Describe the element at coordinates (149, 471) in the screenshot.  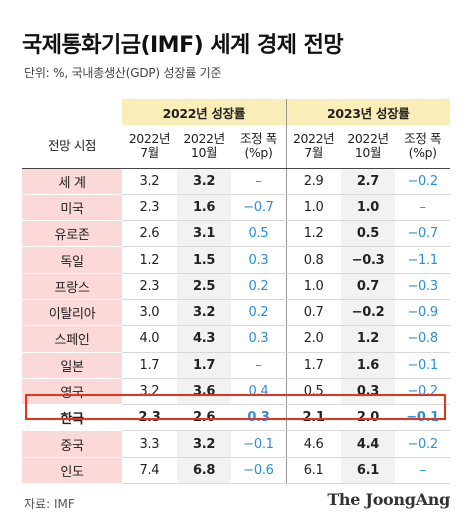
I see `value-cell: 7.4` at that location.